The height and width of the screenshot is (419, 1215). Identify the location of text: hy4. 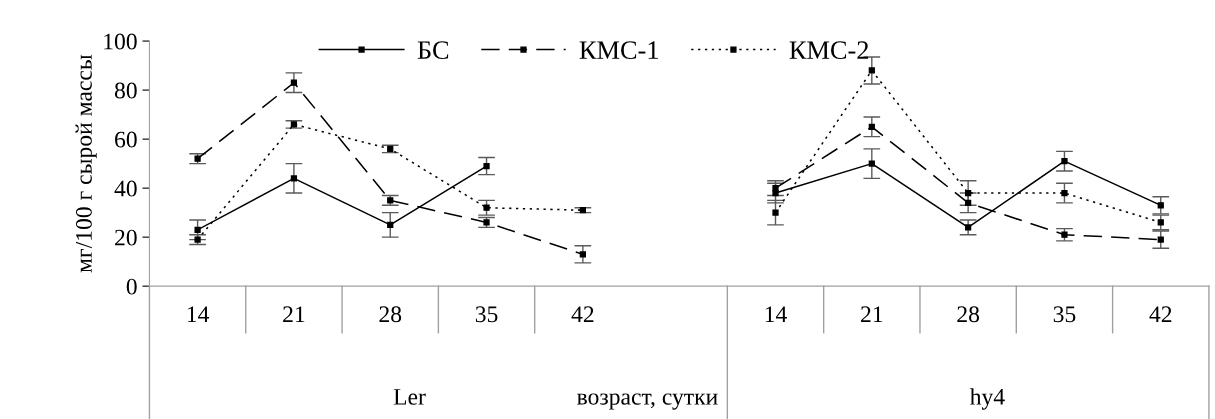
(987, 399).